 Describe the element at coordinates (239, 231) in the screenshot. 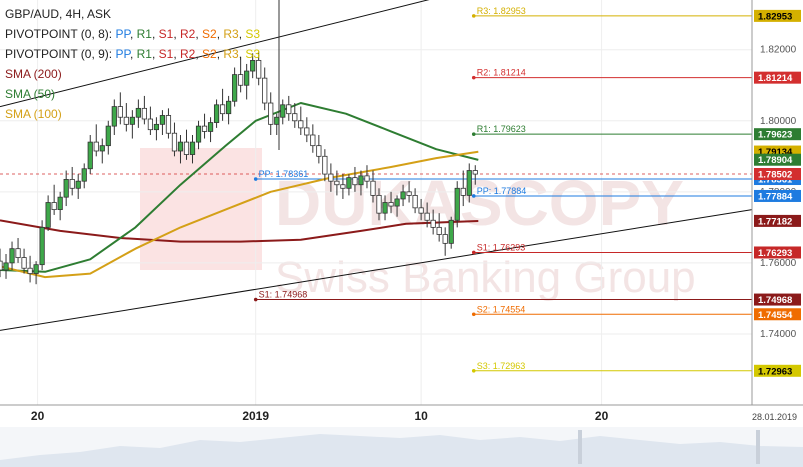

I see `sma-200-line` at that location.